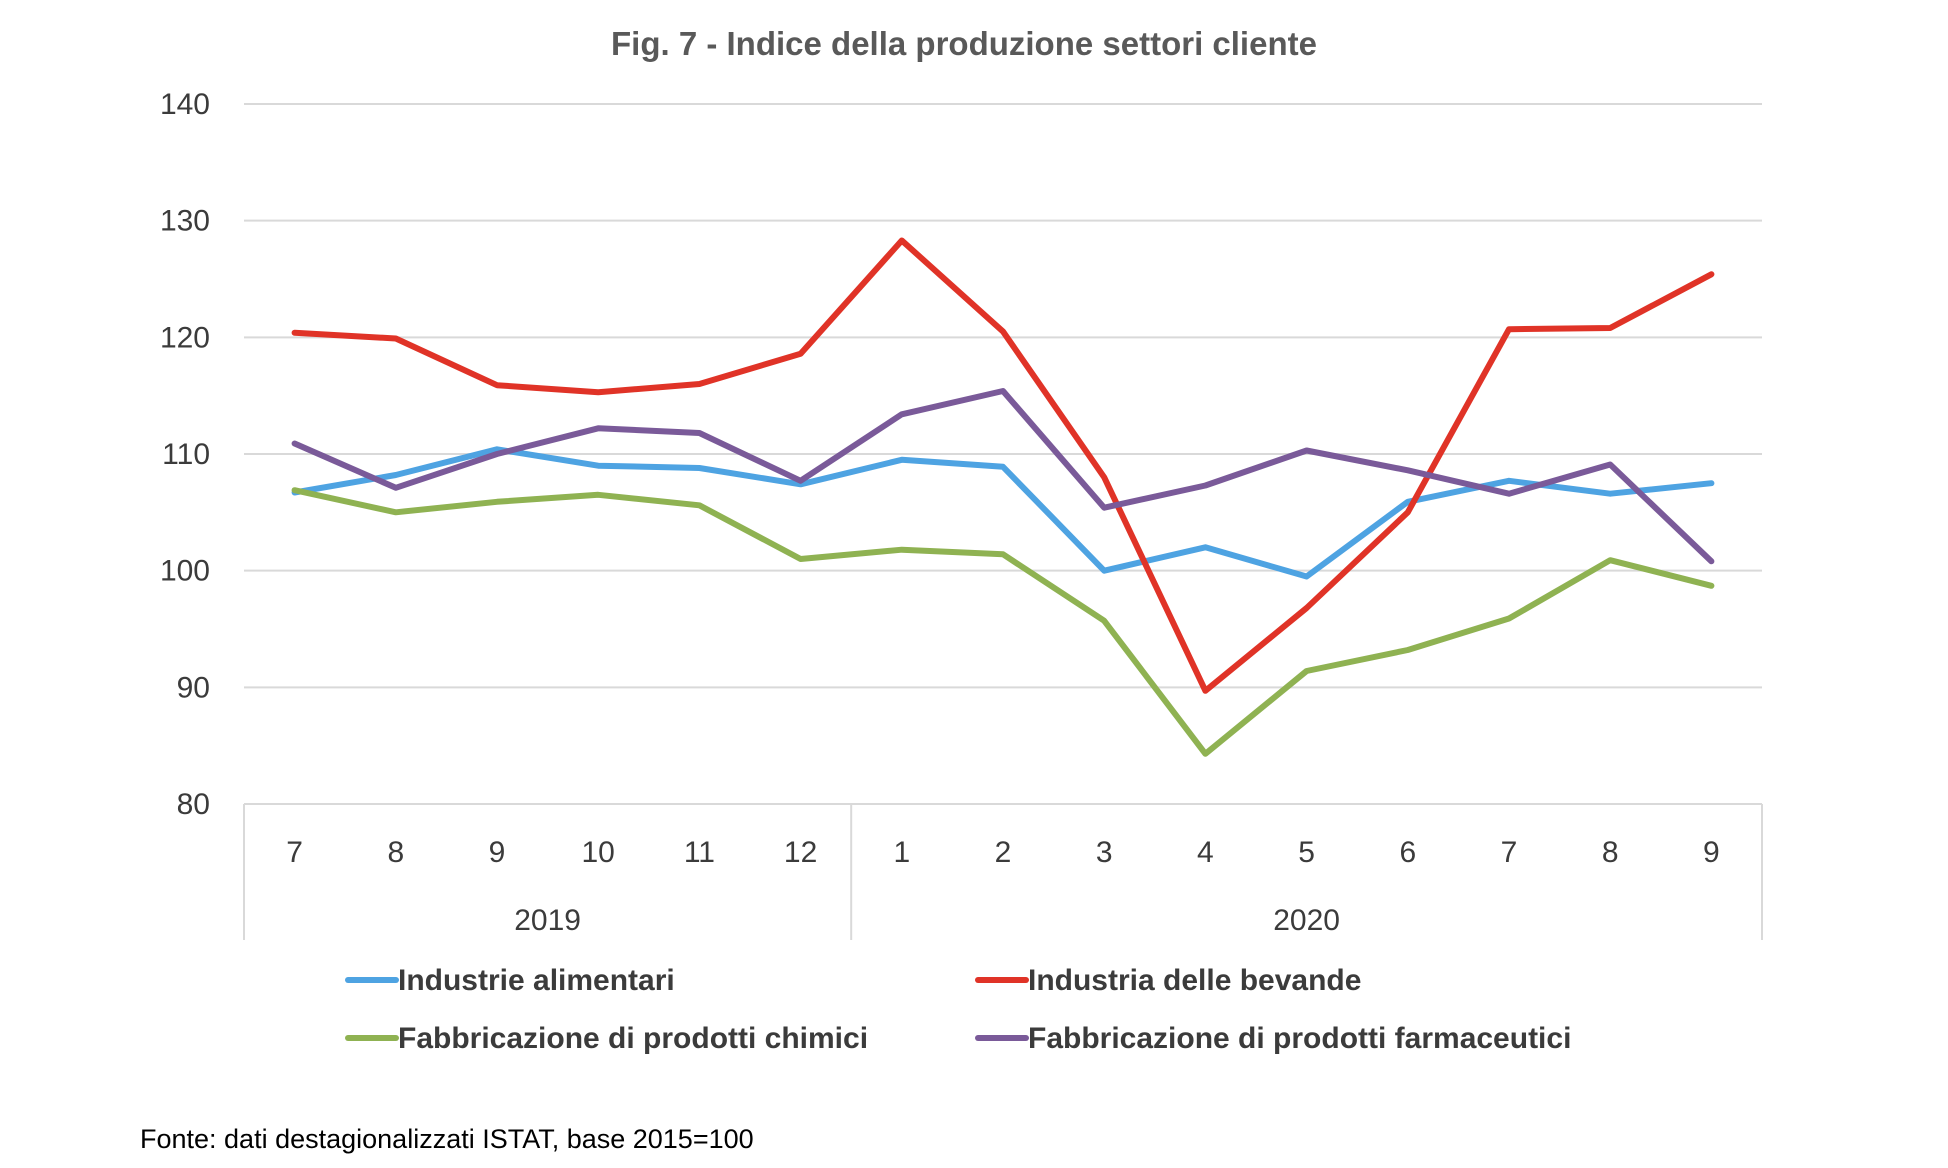 This screenshot has height=1168, width=1948. Describe the element at coordinates (800, 852) in the screenshot. I see `x-tick-label: 12` at that location.